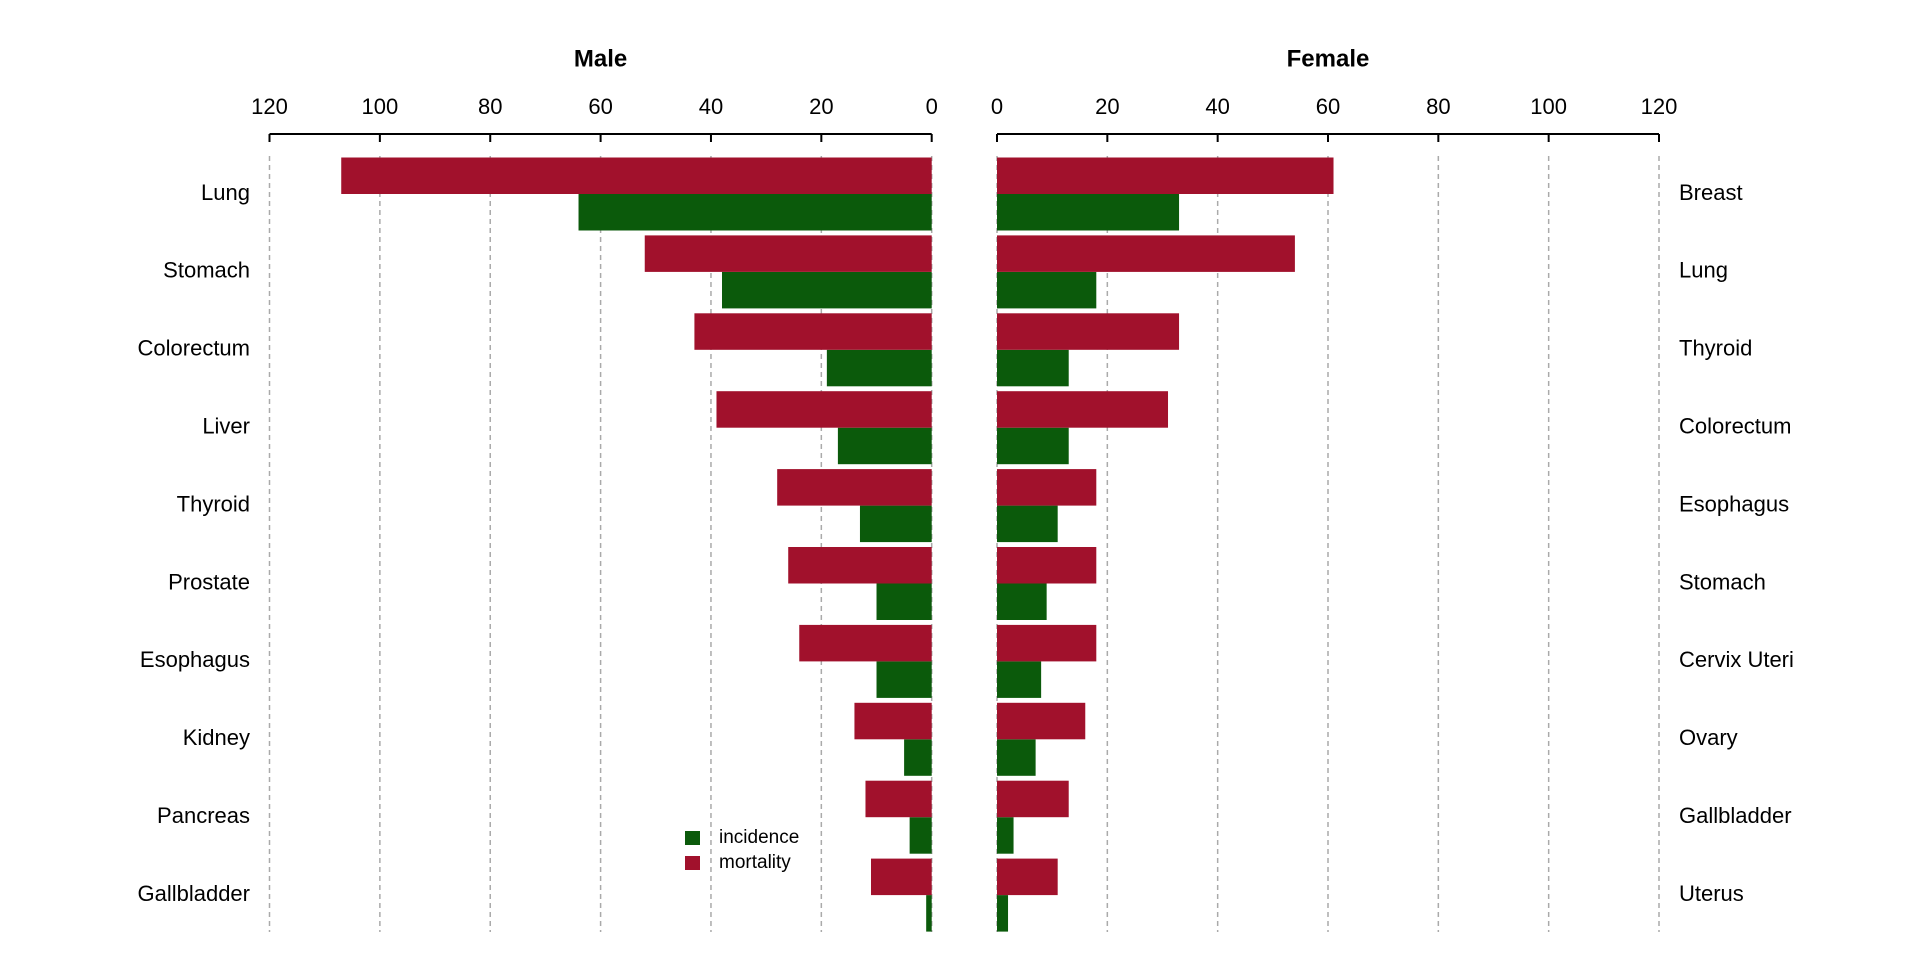  I want to click on category-label: Kidney, so click(216, 737).